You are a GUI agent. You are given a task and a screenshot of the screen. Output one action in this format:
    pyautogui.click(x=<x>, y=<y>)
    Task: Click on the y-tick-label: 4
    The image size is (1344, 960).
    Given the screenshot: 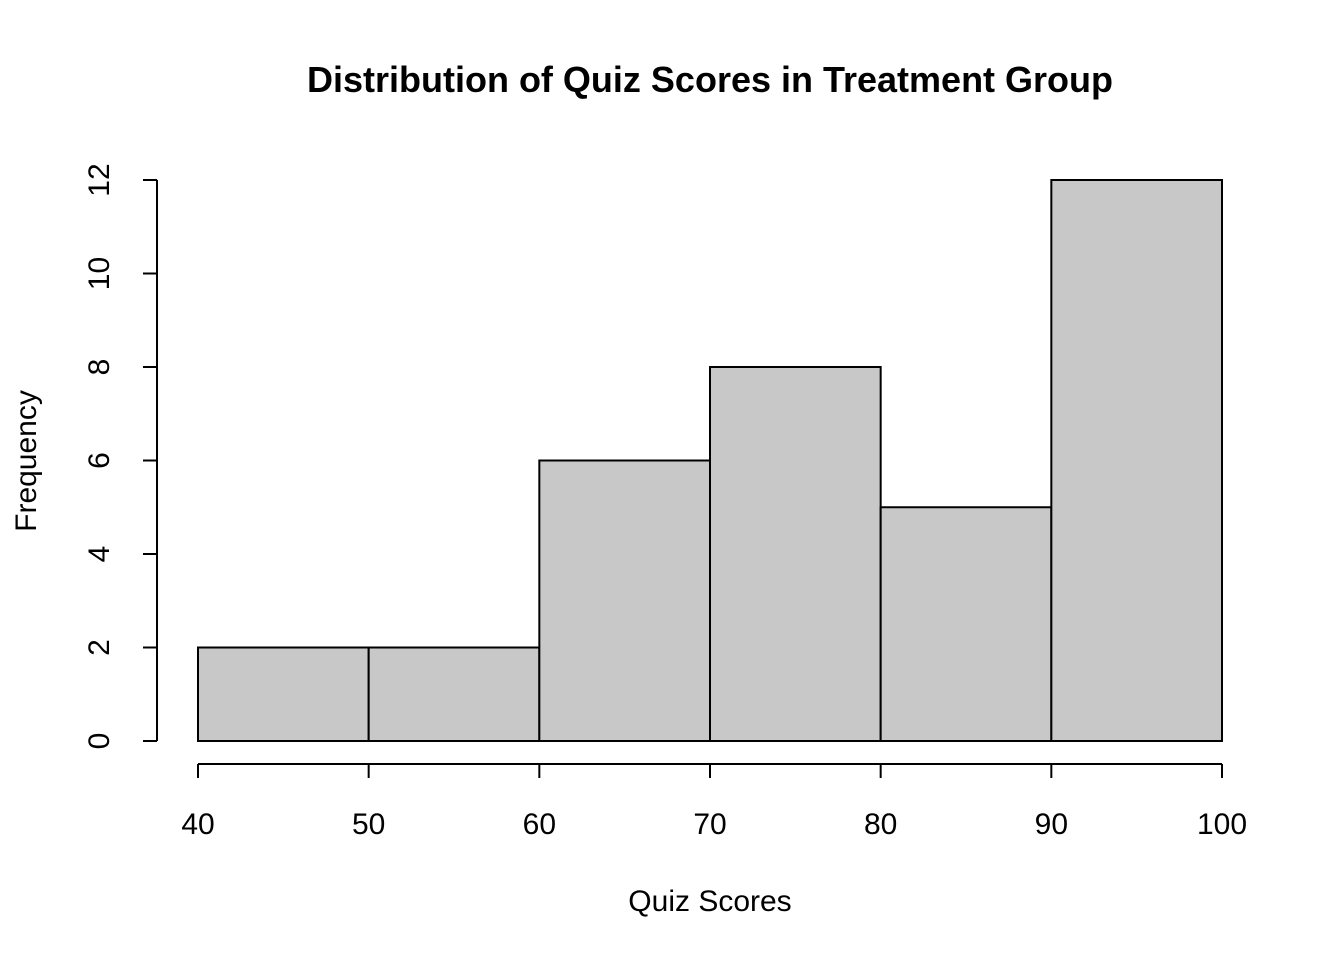 What is the action you would take?
    pyautogui.click(x=99, y=554)
    